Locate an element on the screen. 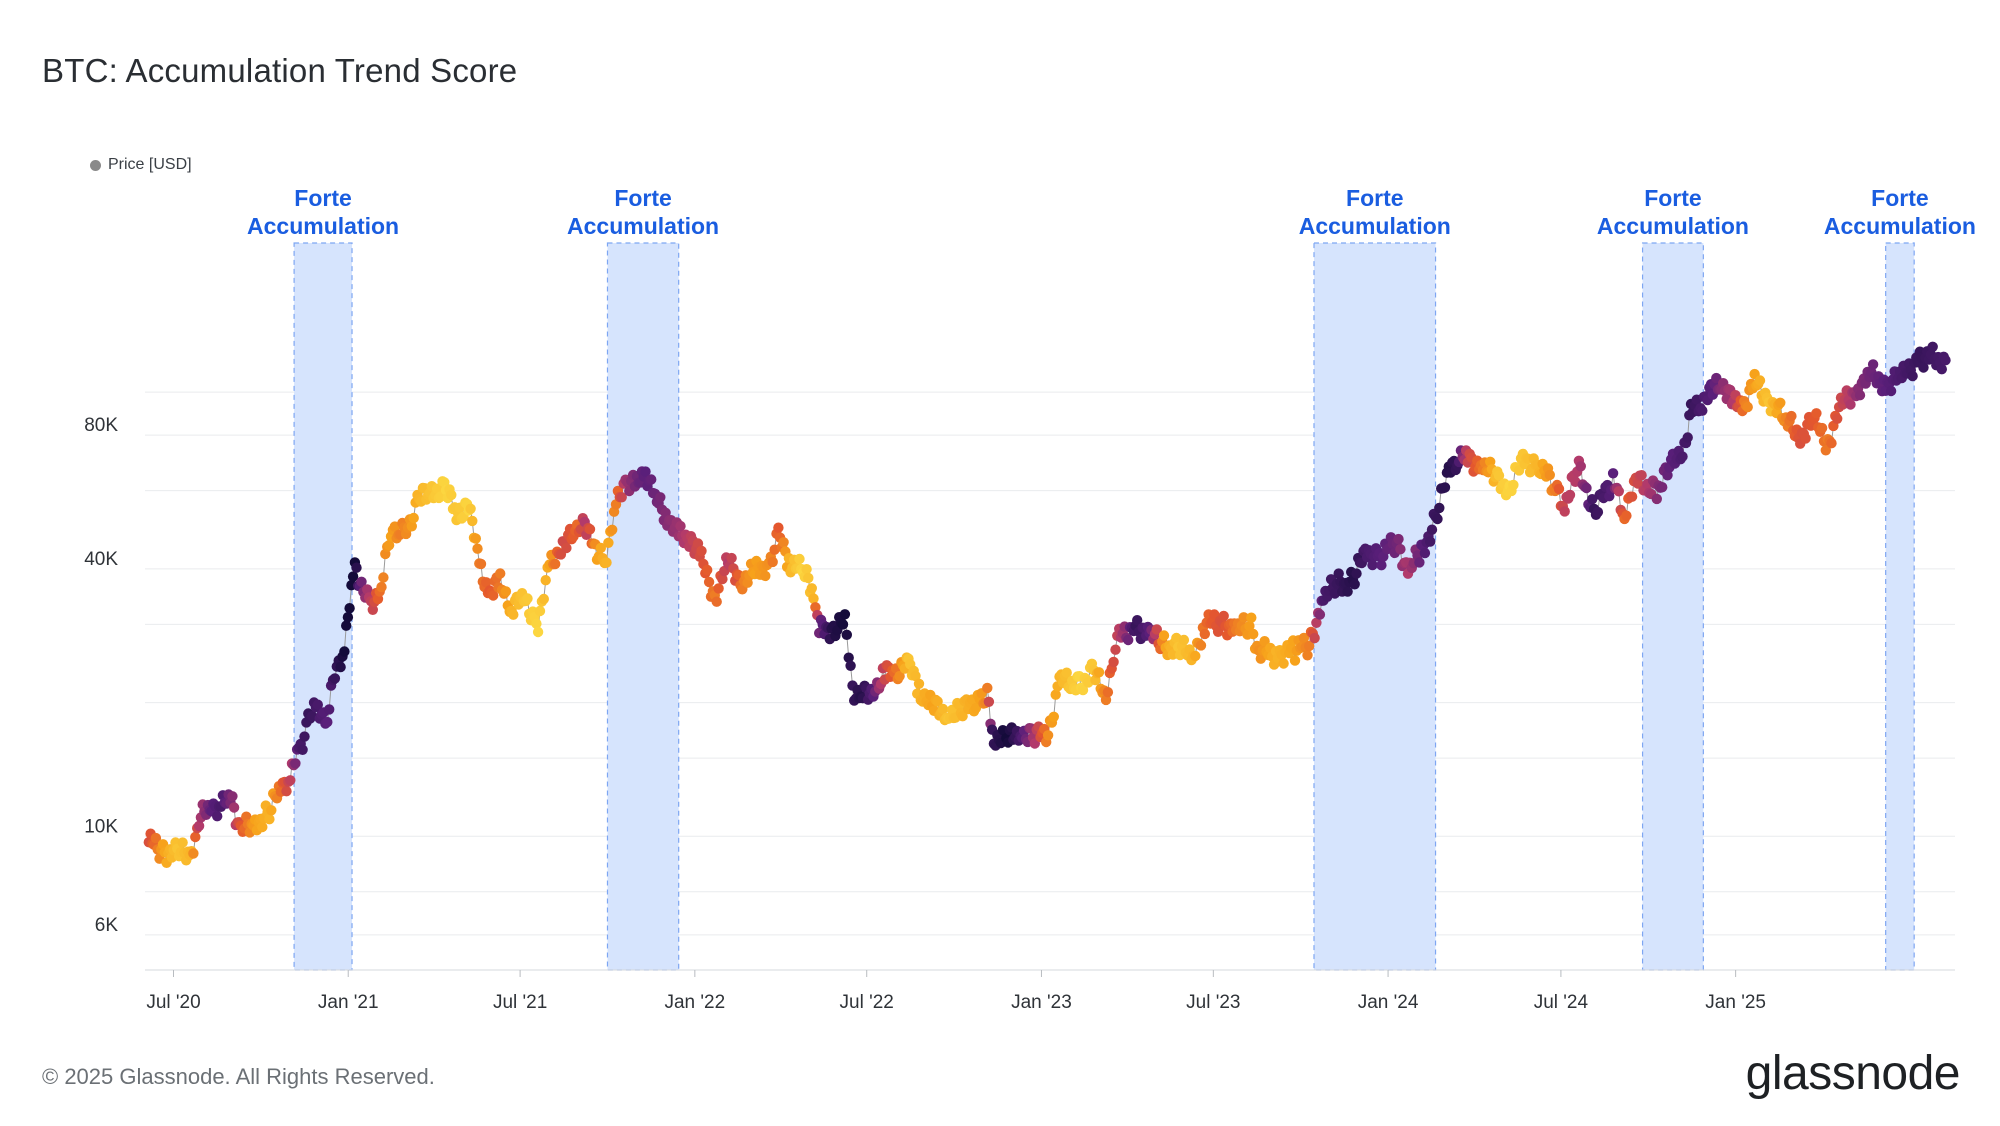 The width and height of the screenshot is (2000, 1126). band-label-line2: Accumulation is located at coordinates (1673, 226).